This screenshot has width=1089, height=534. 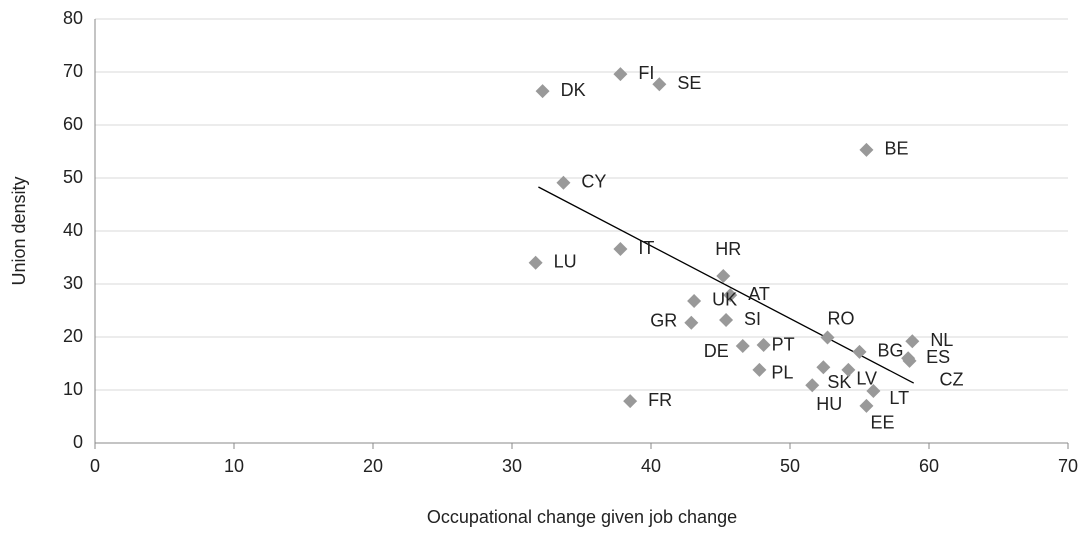 I want to click on x-tick-label: 0, so click(x=95, y=466).